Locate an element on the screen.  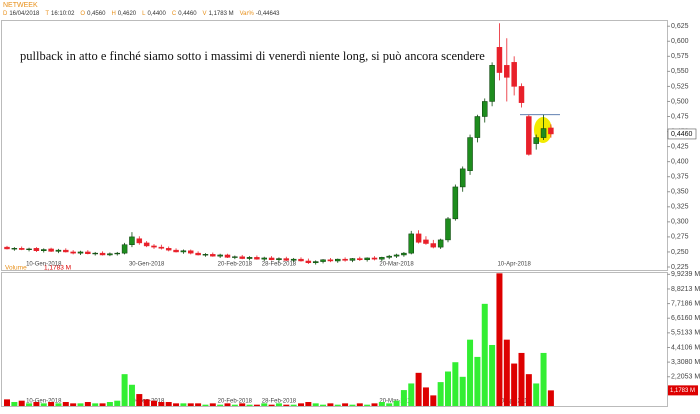
y-tick-label: 0,400 is located at coordinates (680, 161).